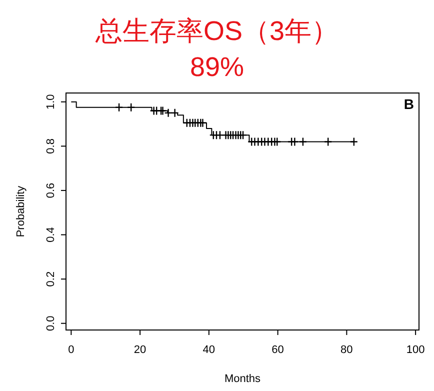 This screenshot has height=391, width=434. I want to click on x-tick-label: 80, so click(346, 350).